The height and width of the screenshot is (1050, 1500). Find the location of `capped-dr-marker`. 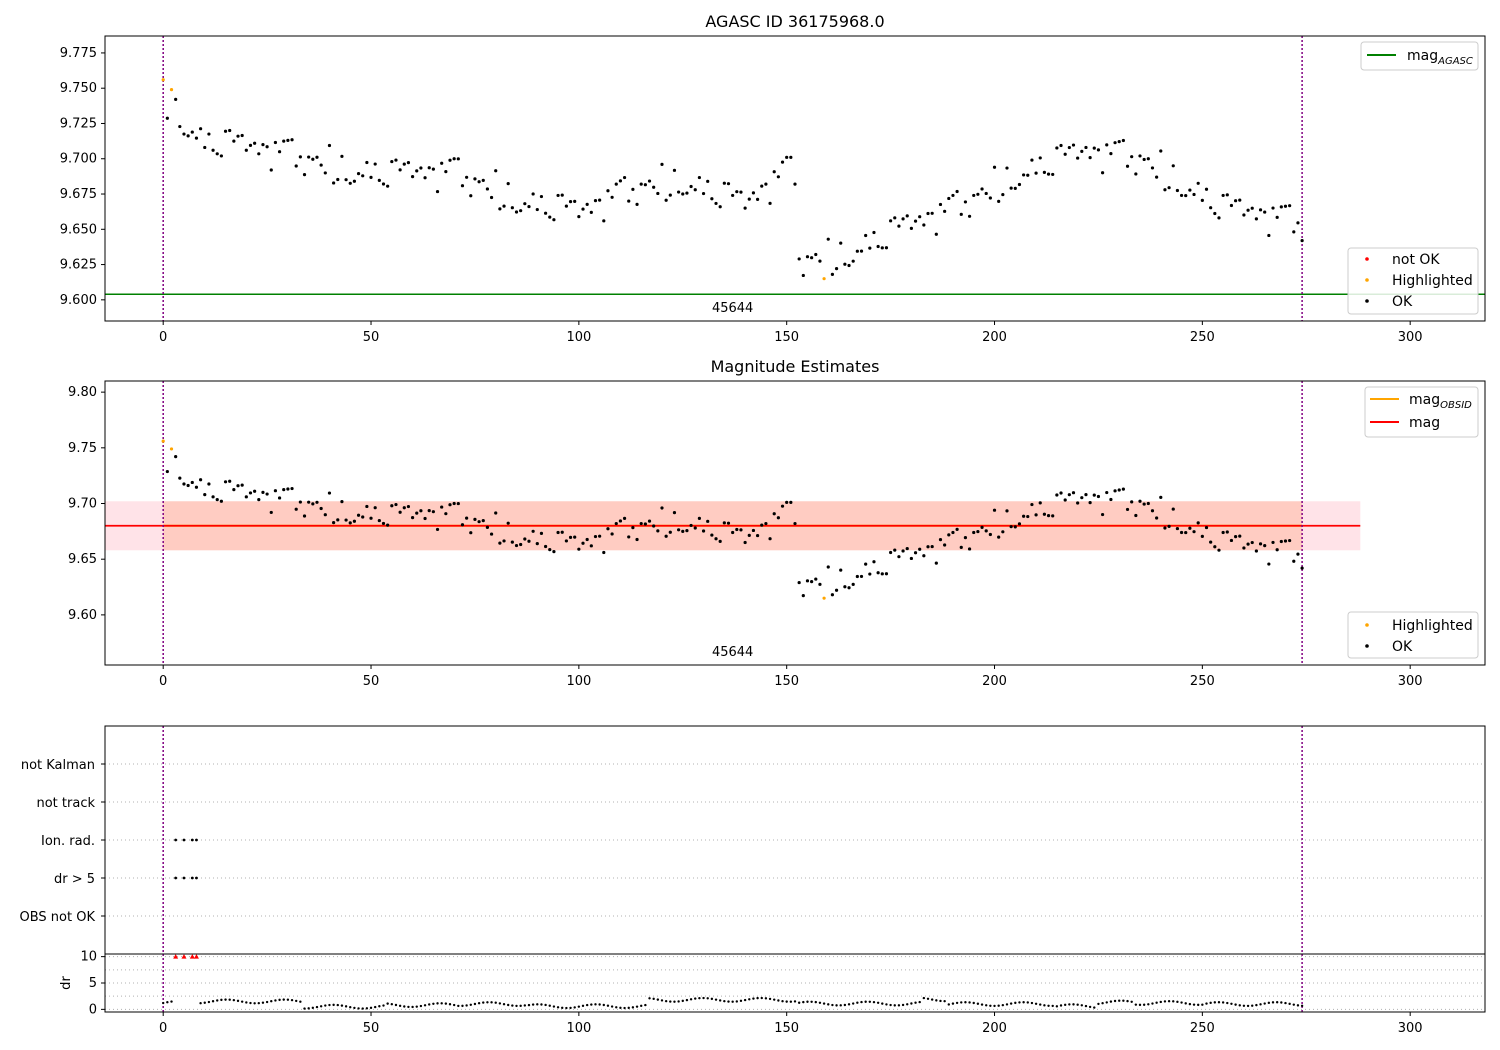

capped-dr-marker is located at coordinates (196, 956).